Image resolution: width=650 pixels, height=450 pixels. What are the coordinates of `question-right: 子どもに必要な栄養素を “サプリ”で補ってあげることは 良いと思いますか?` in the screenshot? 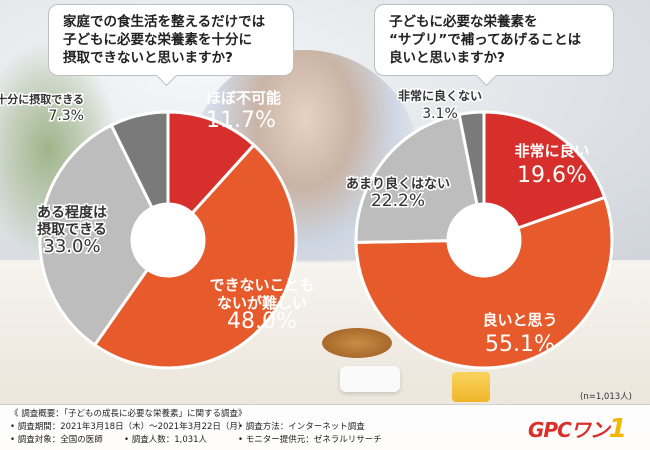 It's located at (494, 45).